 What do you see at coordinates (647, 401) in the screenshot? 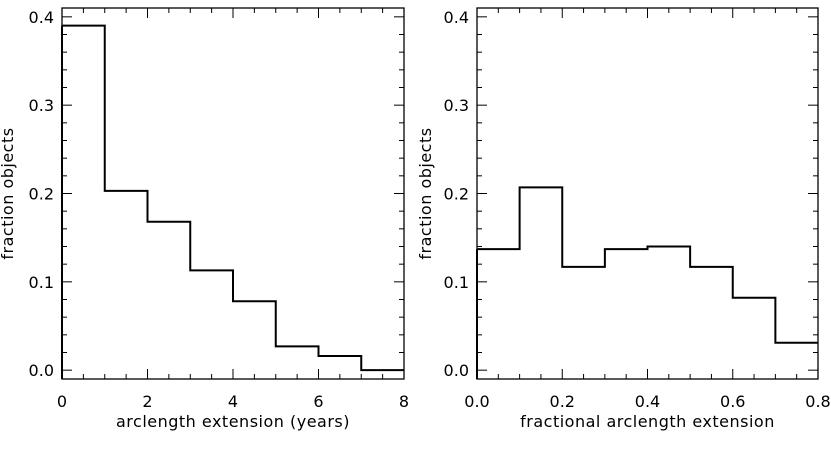
I see `x-tick-label: 0.4` at bounding box center [647, 401].